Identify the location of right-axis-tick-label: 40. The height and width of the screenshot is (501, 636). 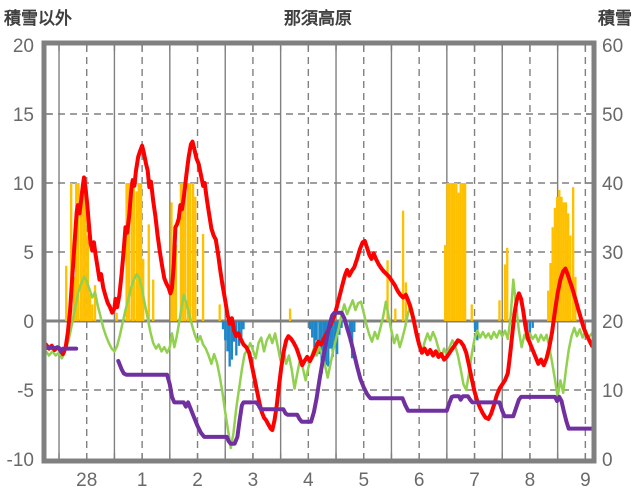
(612, 184).